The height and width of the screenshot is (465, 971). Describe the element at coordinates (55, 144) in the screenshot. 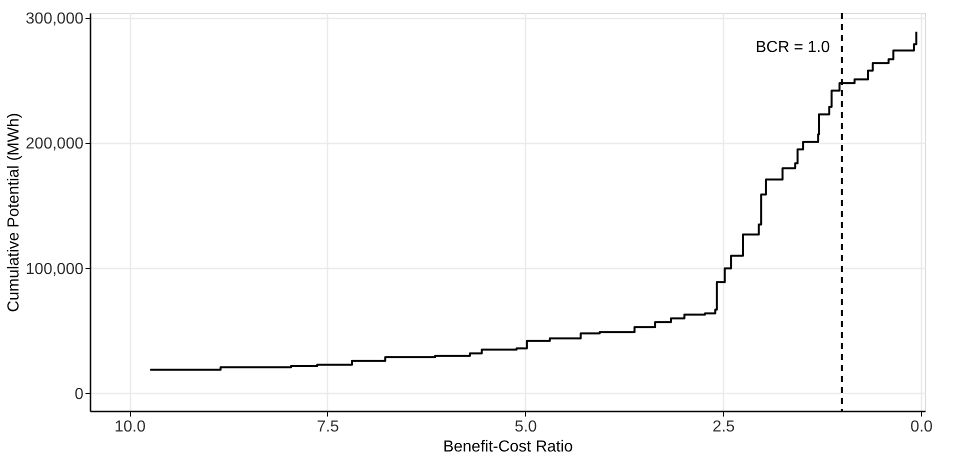

I see `y-tick-label: 200,000` at that location.